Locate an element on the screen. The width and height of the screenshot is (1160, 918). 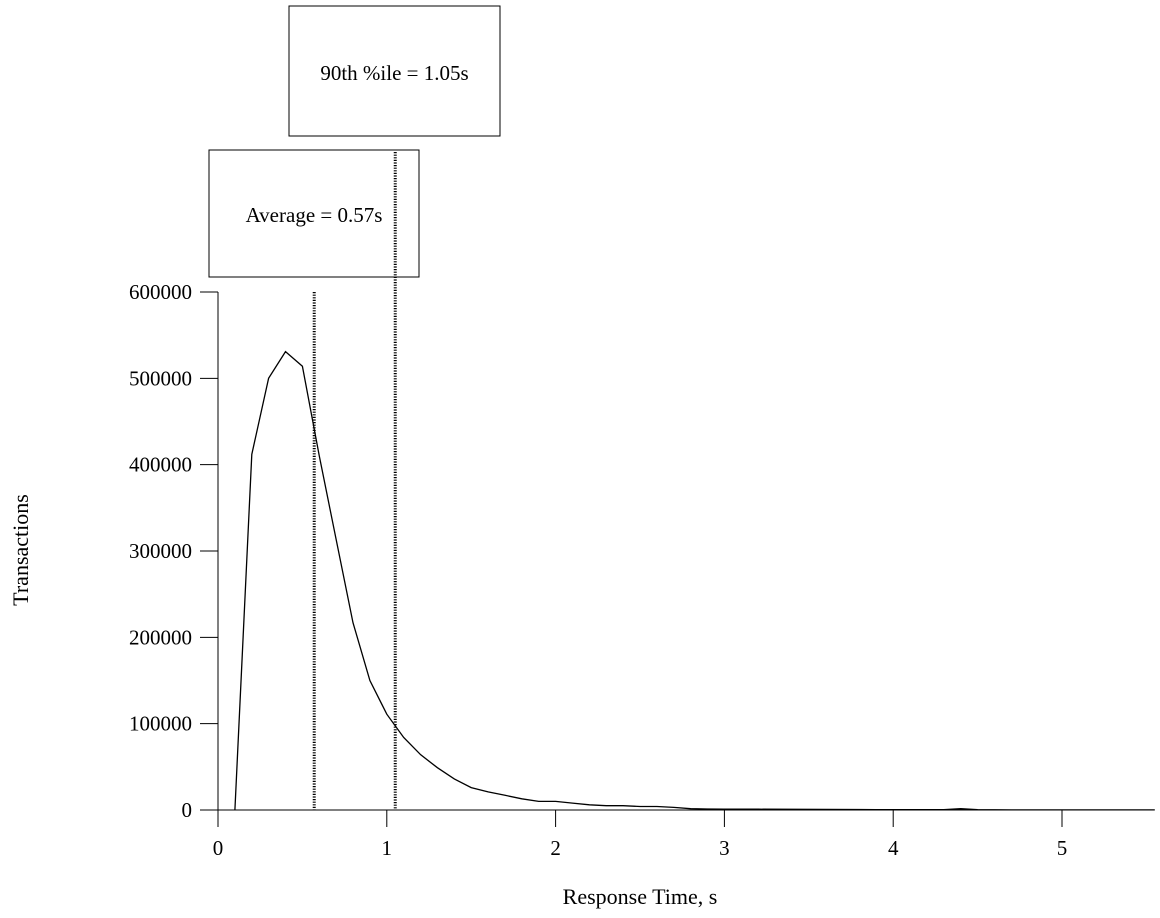
y-tick-label: 100000 is located at coordinates (160, 724).